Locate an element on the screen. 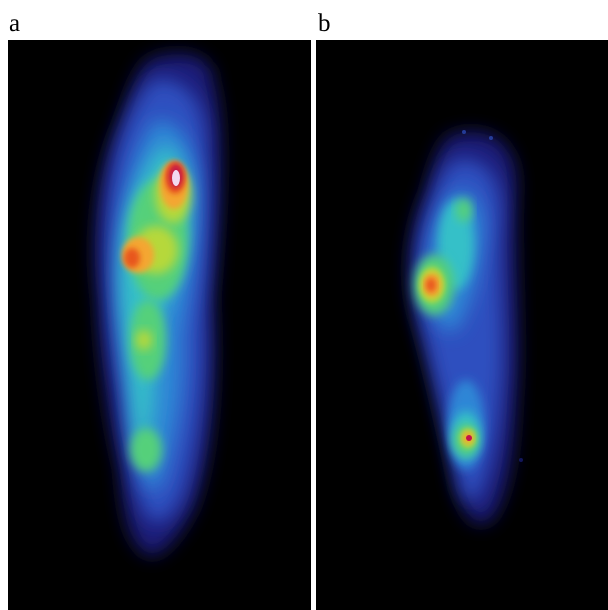  signal-hotspot-b is located at coordinates (469, 438).